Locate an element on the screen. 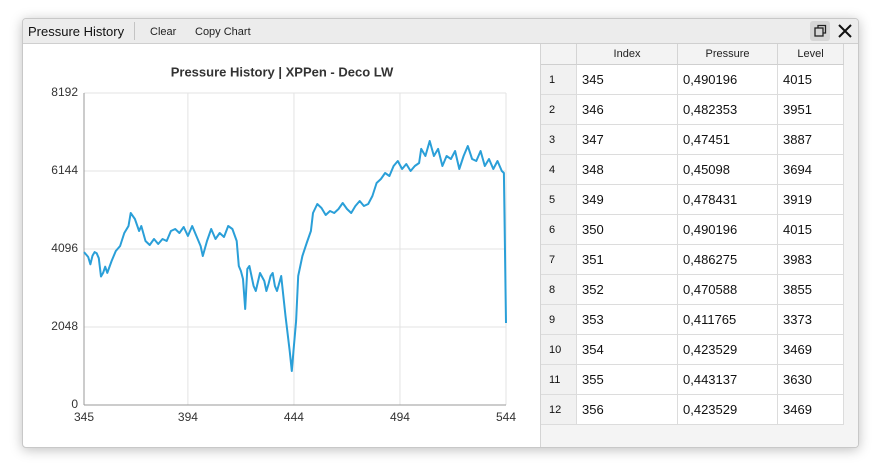 This screenshot has height=474, width=880. separator is located at coordinates (134, 31).